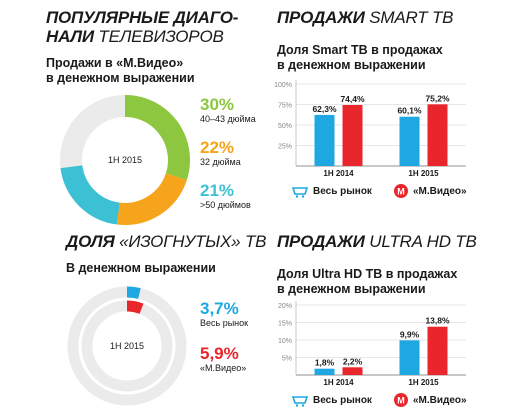  I want to click on diag-pct-3: 21%, so click(217, 190).